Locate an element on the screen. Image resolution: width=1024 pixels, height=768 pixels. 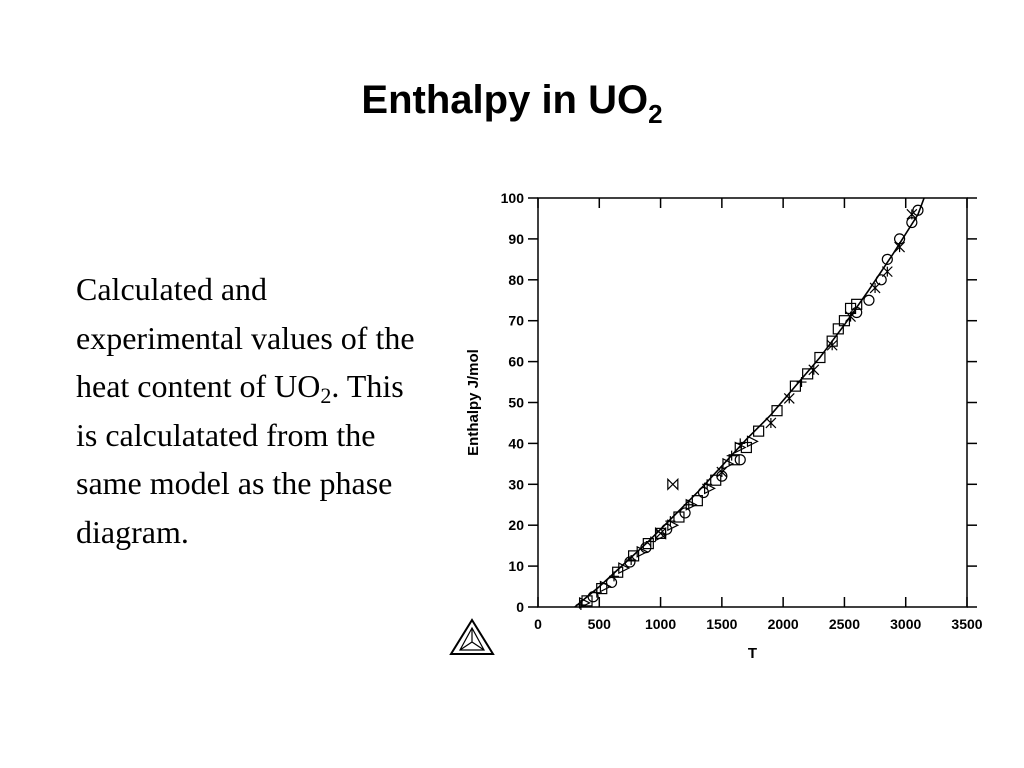
y-tick-label: 40 is located at coordinates (516, 443).